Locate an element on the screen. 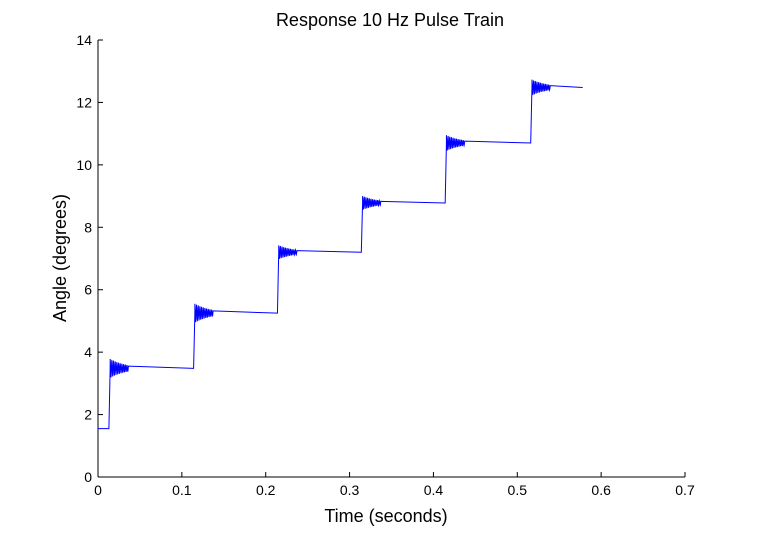  y-axis-label: Angle (degrees) is located at coordinates (60, 258).